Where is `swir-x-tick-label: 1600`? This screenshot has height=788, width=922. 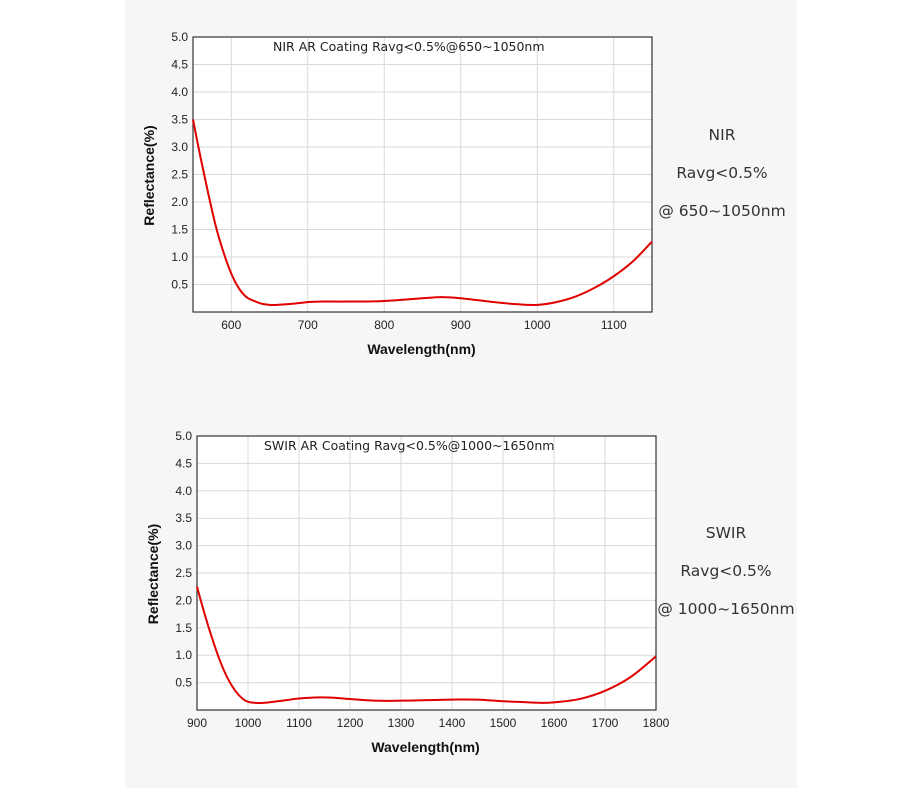
swir-x-tick-label: 1600 is located at coordinates (554, 723).